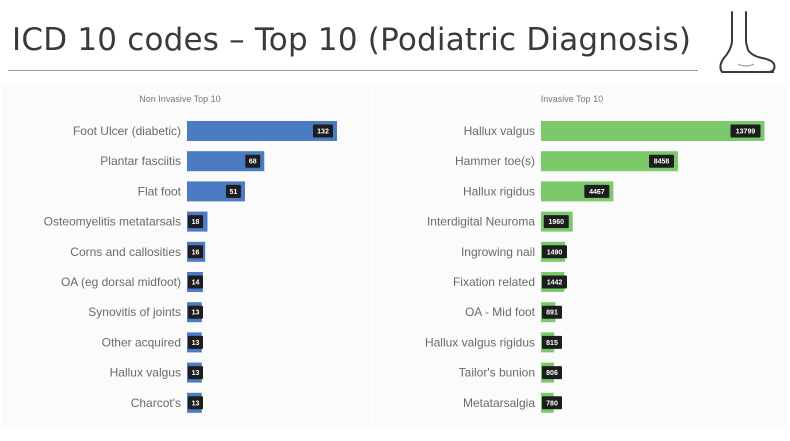 The image size is (790, 441). Describe the element at coordinates (747, 42) in the screenshot. I see `foot-outline-icon` at that location.